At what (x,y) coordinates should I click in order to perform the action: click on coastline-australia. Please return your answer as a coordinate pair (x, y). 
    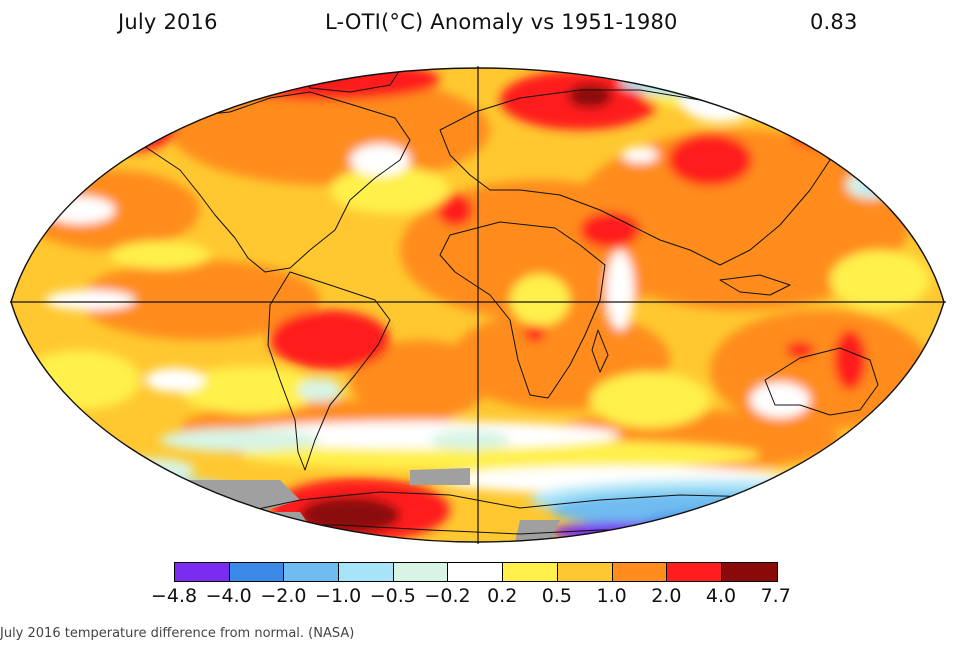
    Looking at the image, I should click on (821, 381).